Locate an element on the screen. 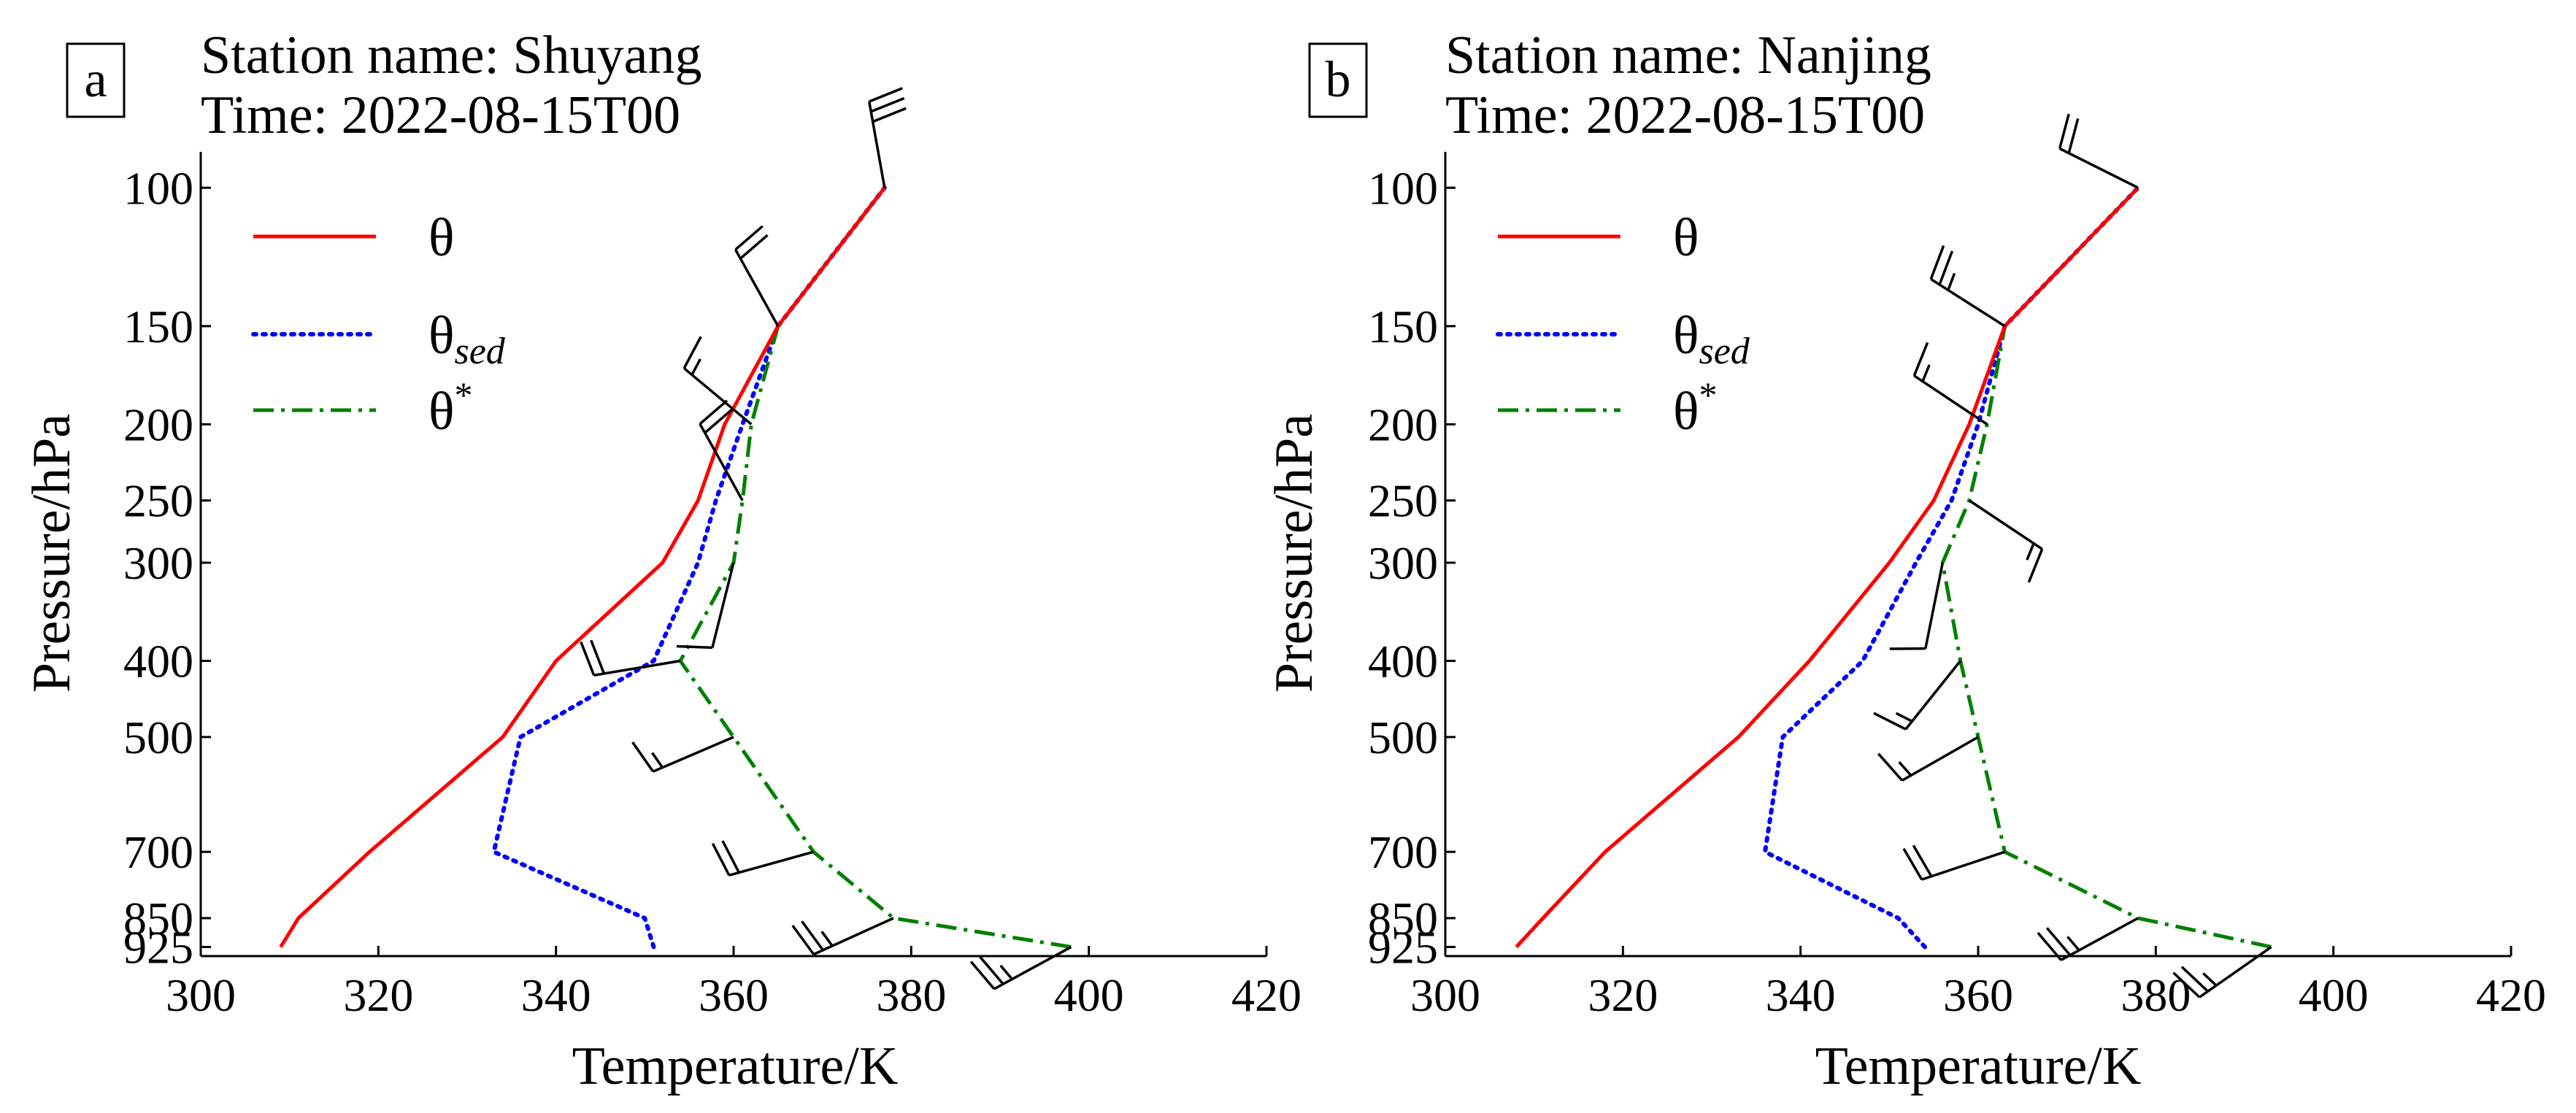 The width and height of the screenshot is (2576, 1113). panel-a-letter: a is located at coordinates (95, 80).